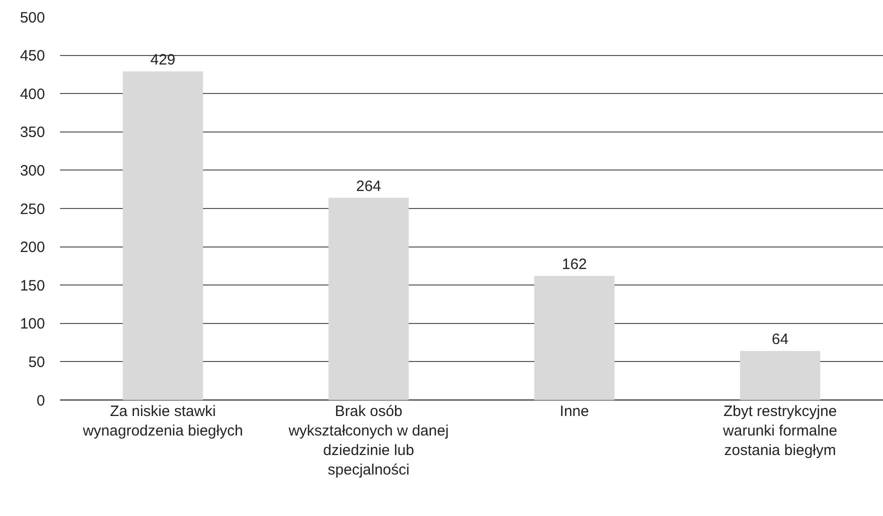 Image resolution: width=883 pixels, height=516 pixels. Describe the element at coordinates (368, 440) in the screenshot. I see `x-tick-label: Brak osób wykształconych w danej dziedzinie lub specjalności` at that location.